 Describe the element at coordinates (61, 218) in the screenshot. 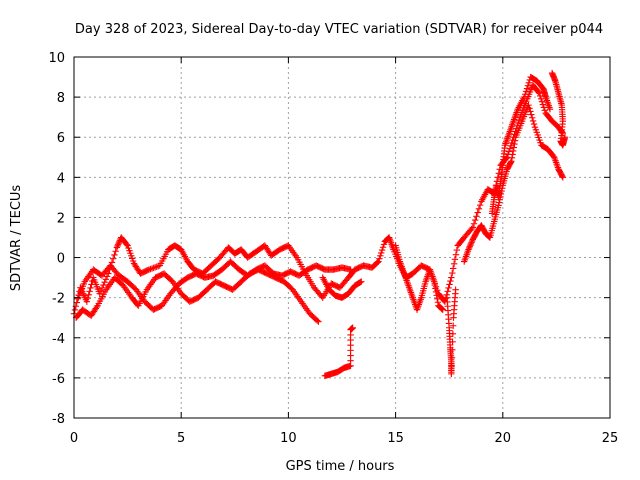

I see `y-tick-label: 2` at that location.